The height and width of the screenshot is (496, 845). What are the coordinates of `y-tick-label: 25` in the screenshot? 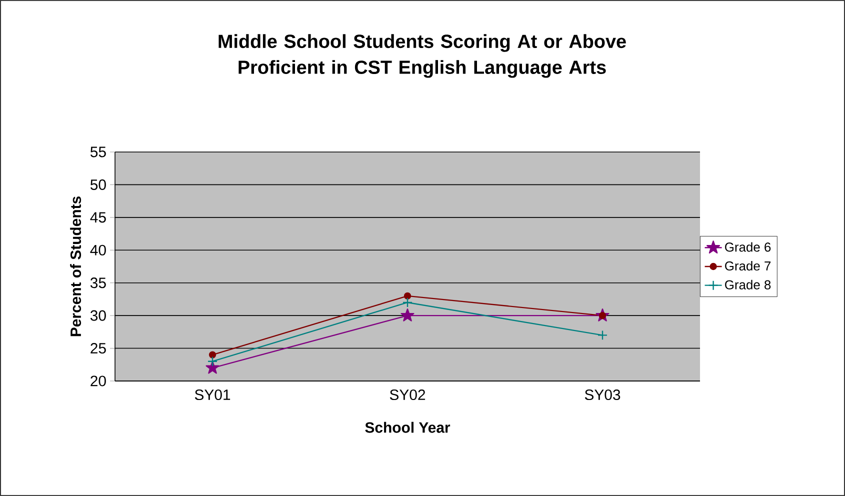 It's located at (98, 348).